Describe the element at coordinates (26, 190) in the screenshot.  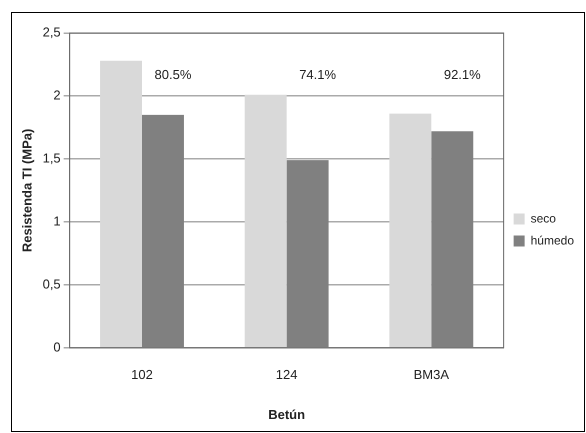
I see `y-axis-title: Resistenda TI (MPa)` at that location.